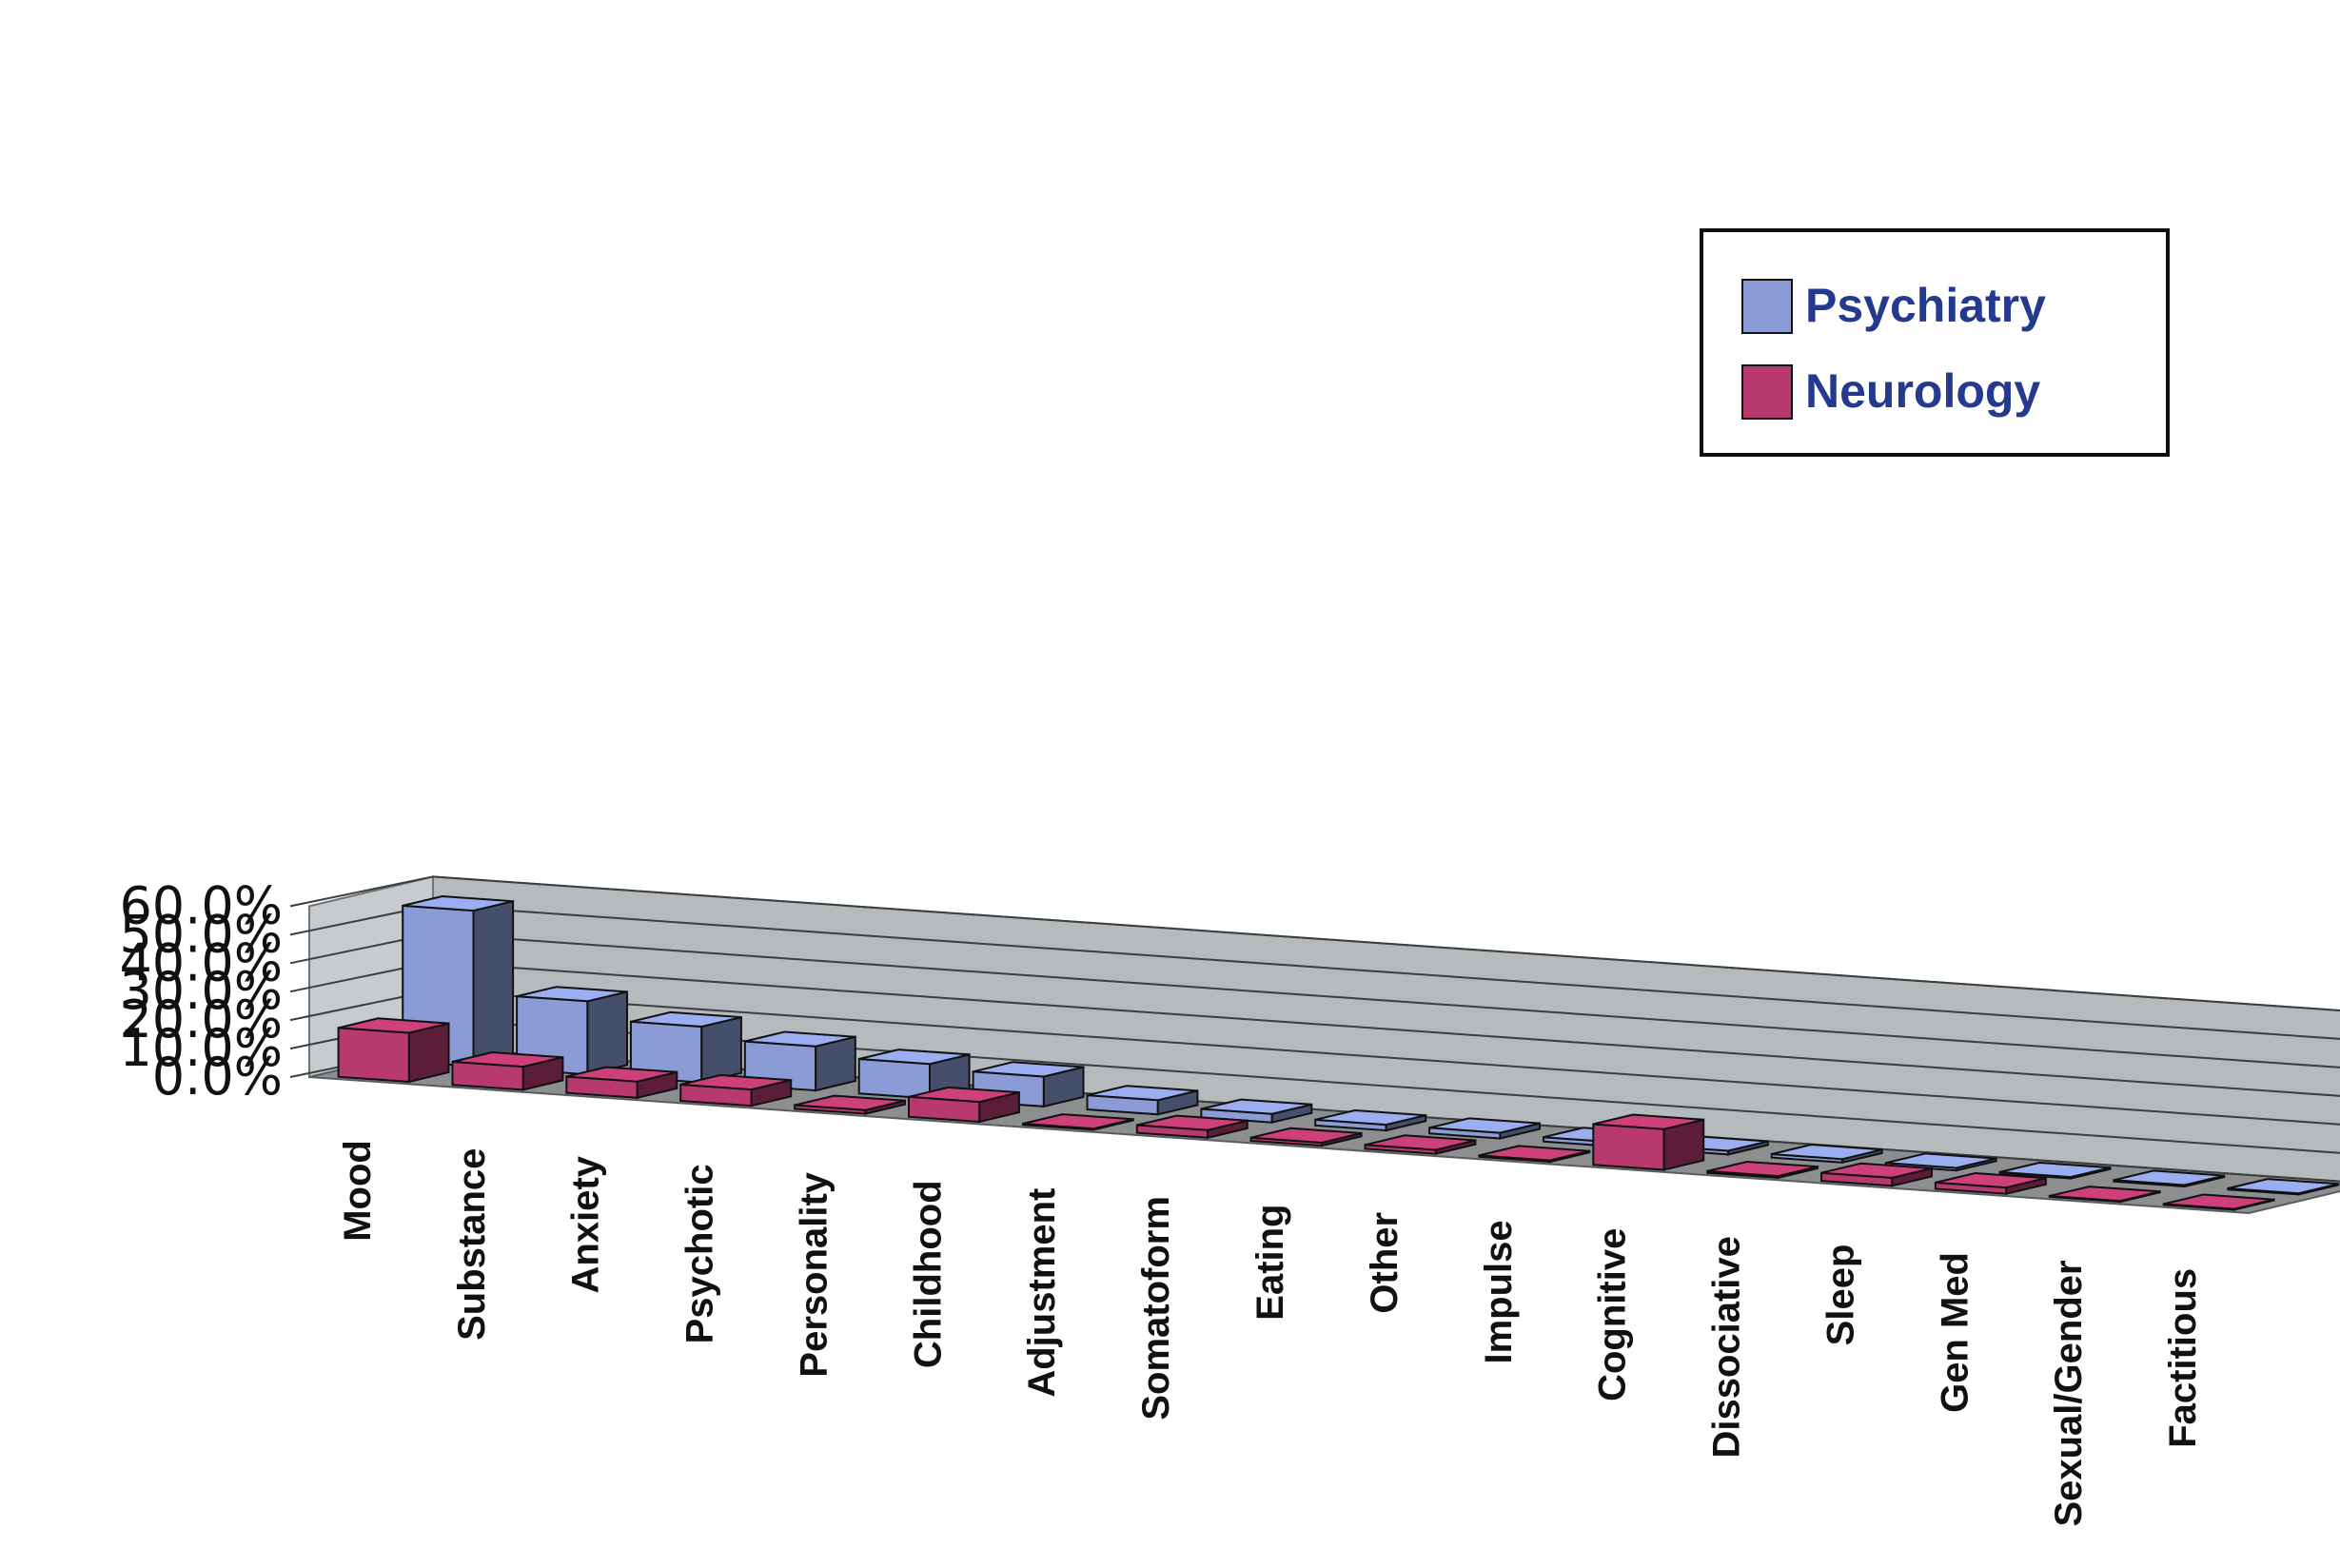  What do you see at coordinates (393, 1050) in the screenshot?
I see `bar-neurology-mood` at bounding box center [393, 1050].